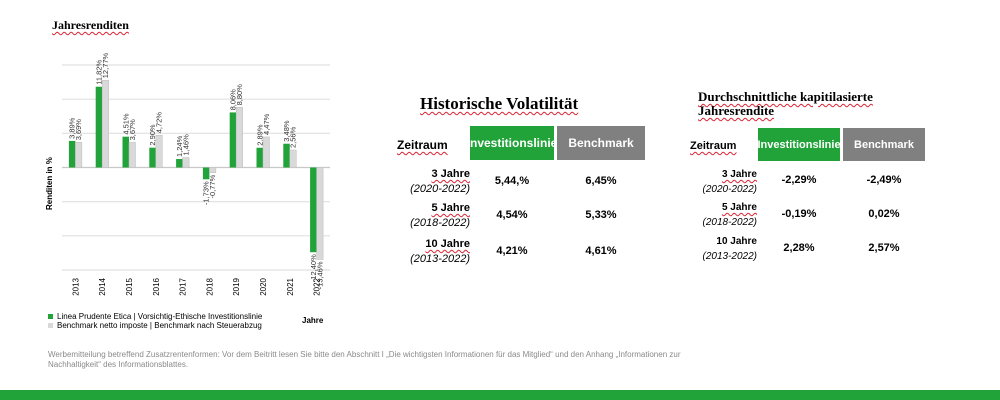 The image size is (1000, 400). What do you see at coordinates (601, 143) in the screenshot?
I see `volatility-col-bench: Benchmark` at bounding box center [601, 143].